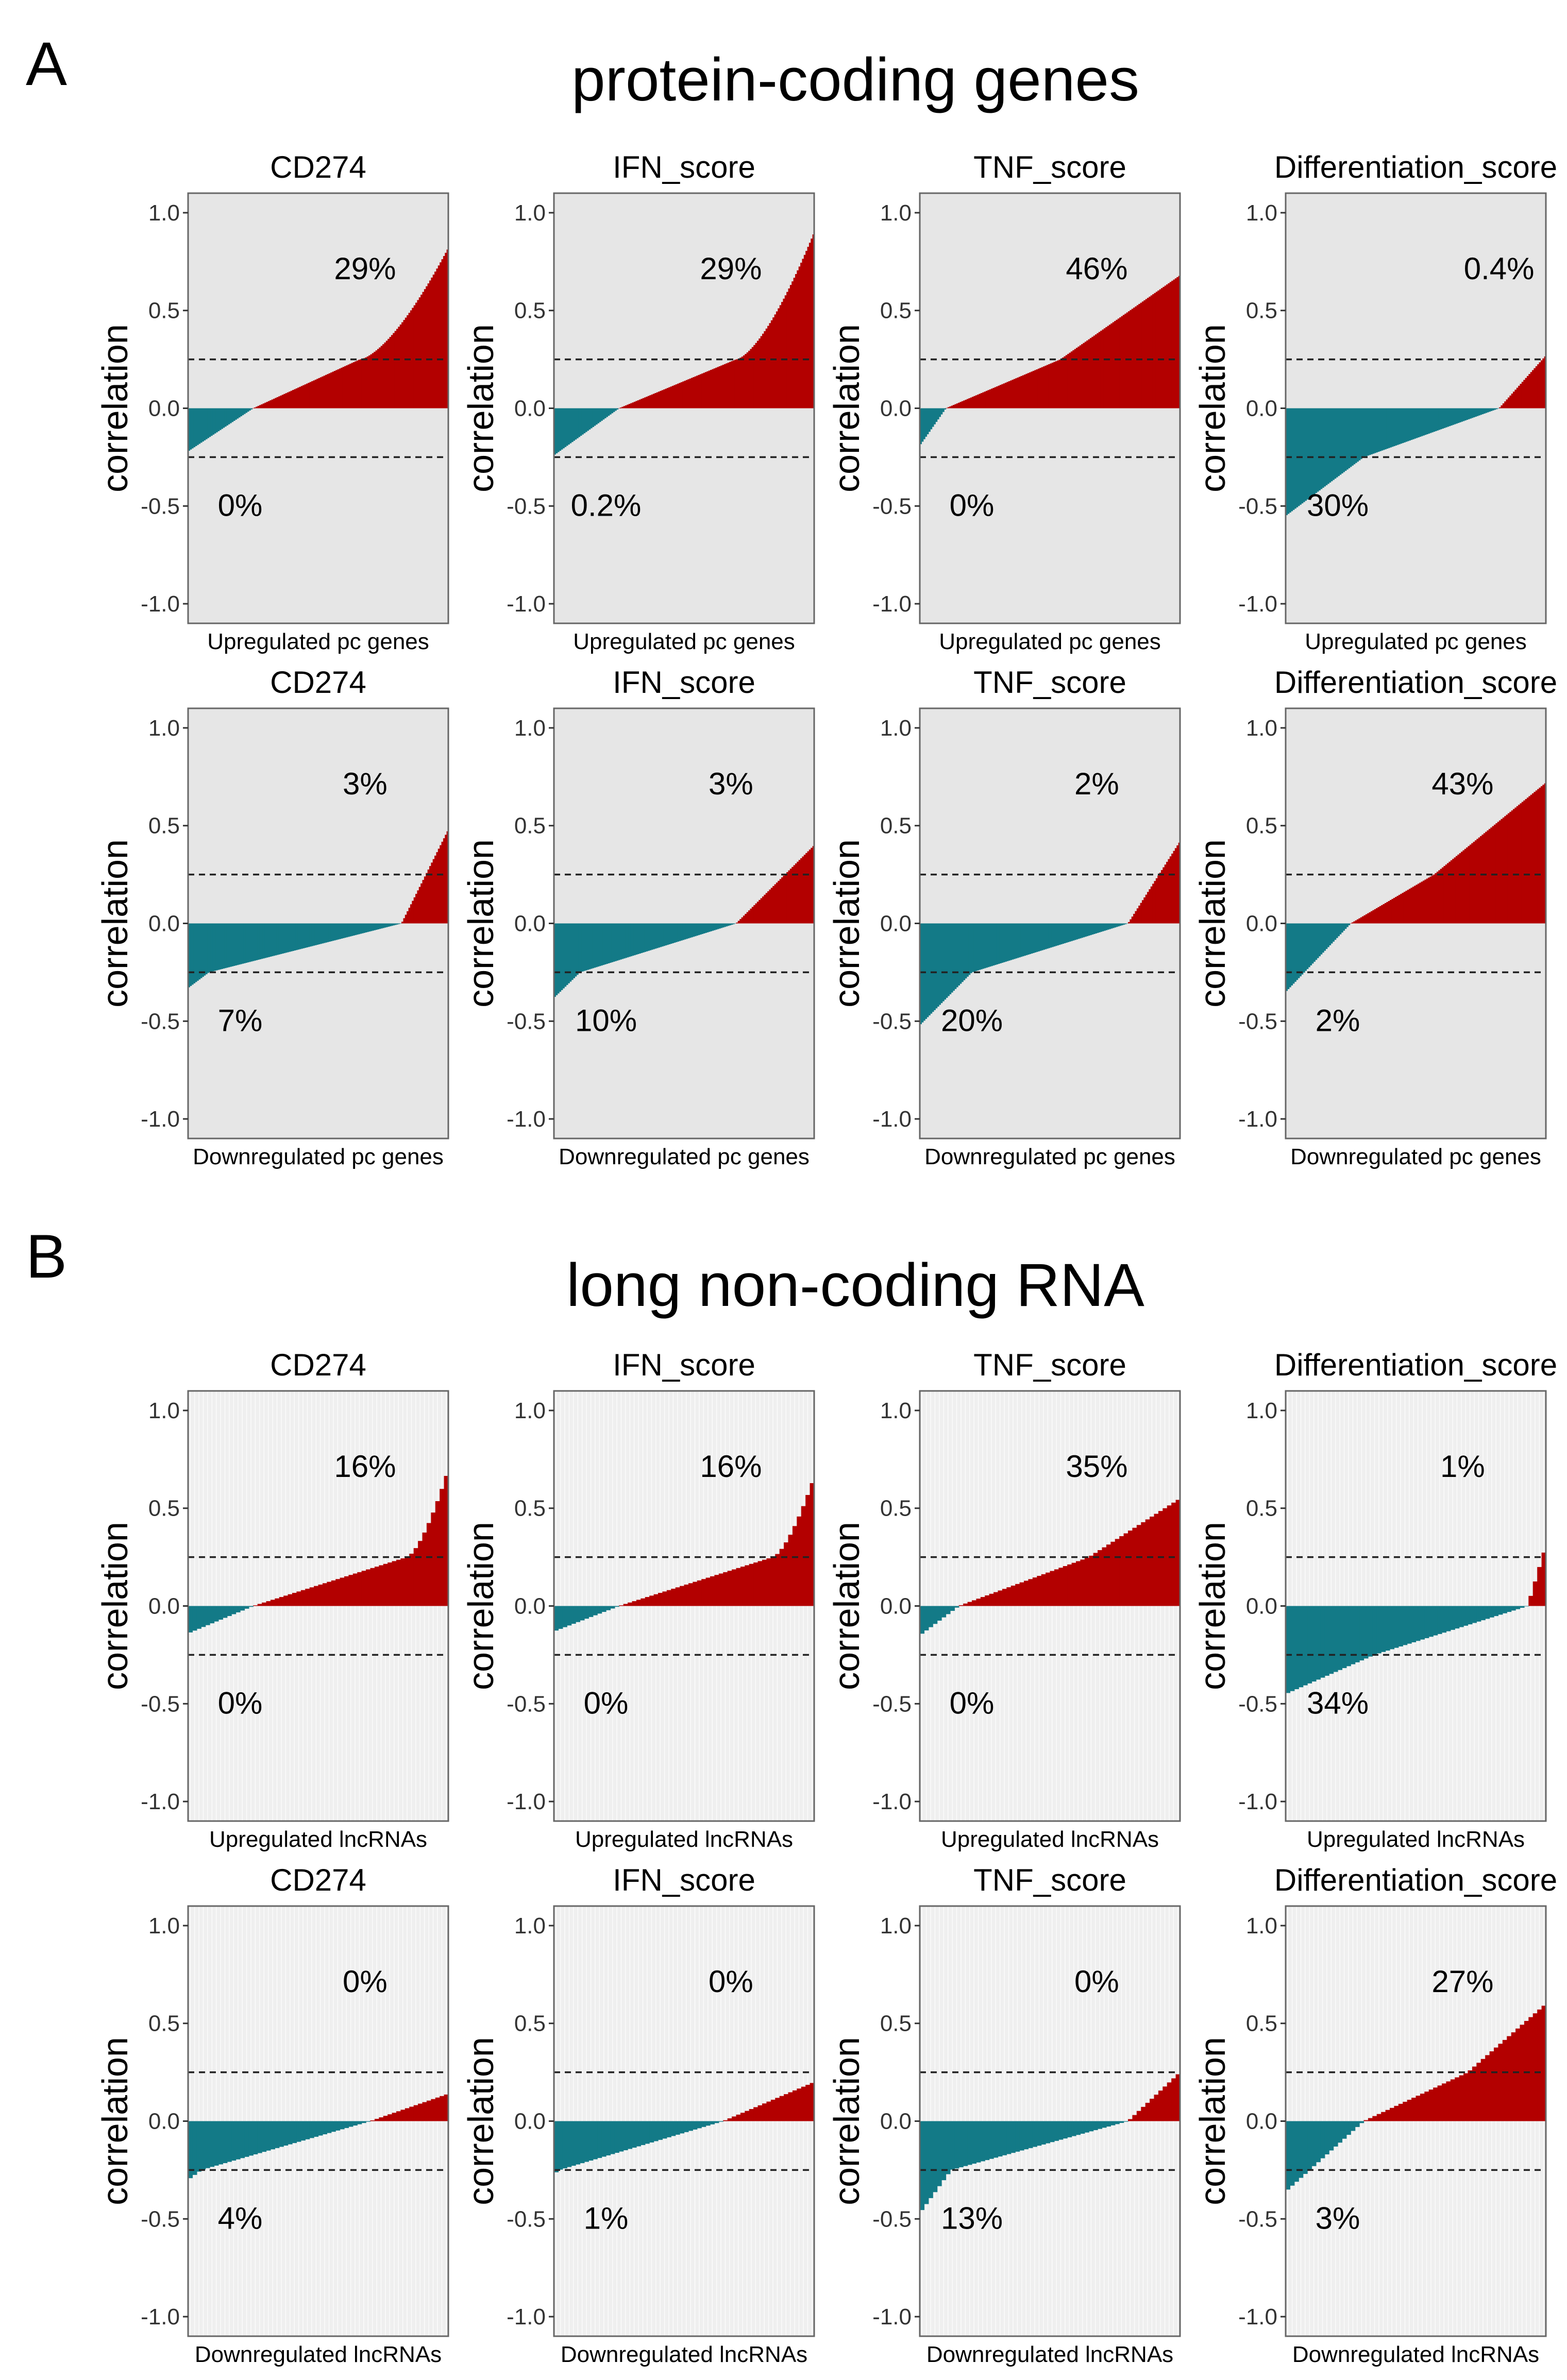 The height and width of the screenshot is (2380, 1567). Describe the element at coordinates (1096, 1981) in the screenshot. I see `percent-label-high: 0%` at that location.